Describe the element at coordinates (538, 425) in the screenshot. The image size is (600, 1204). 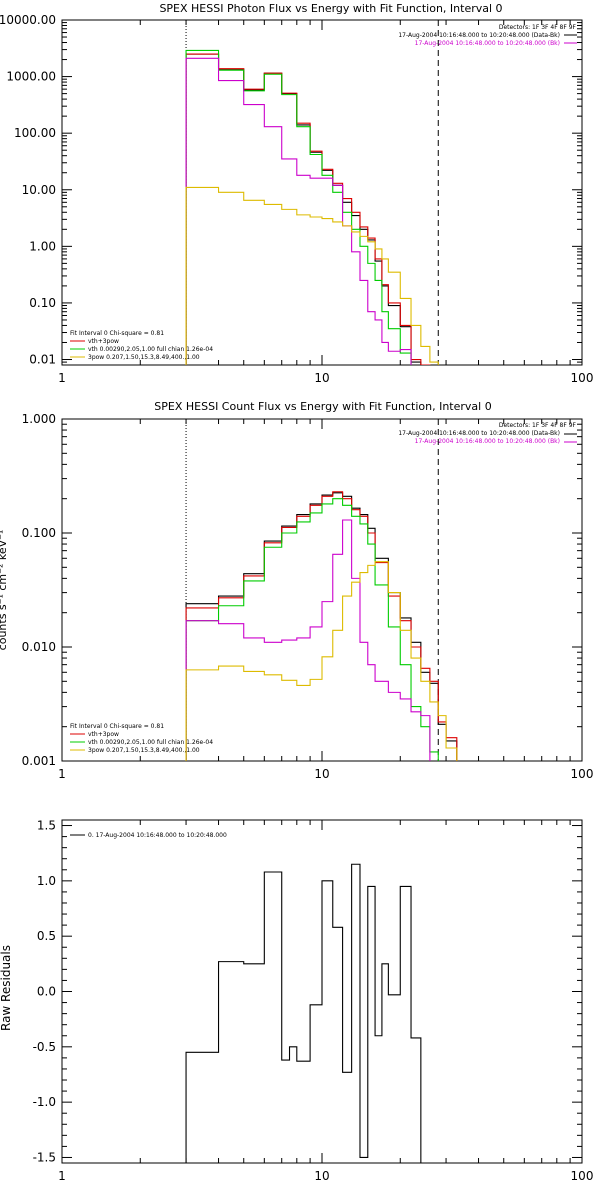
I see `count-flux-header-detectors: Detectors: 1F 3F 4F 8F 9F` at that location.